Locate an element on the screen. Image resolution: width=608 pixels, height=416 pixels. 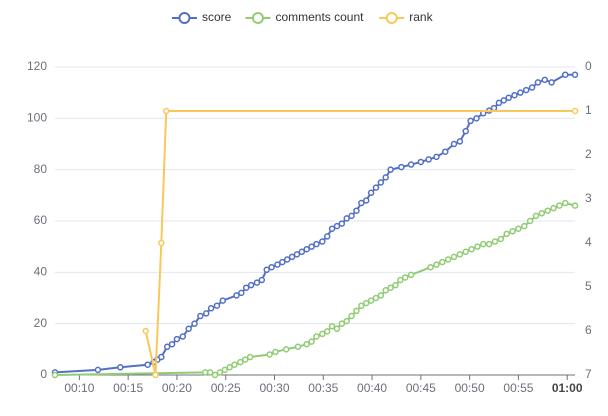
y-tick-label: 0 is located at coordinates (43, 374).